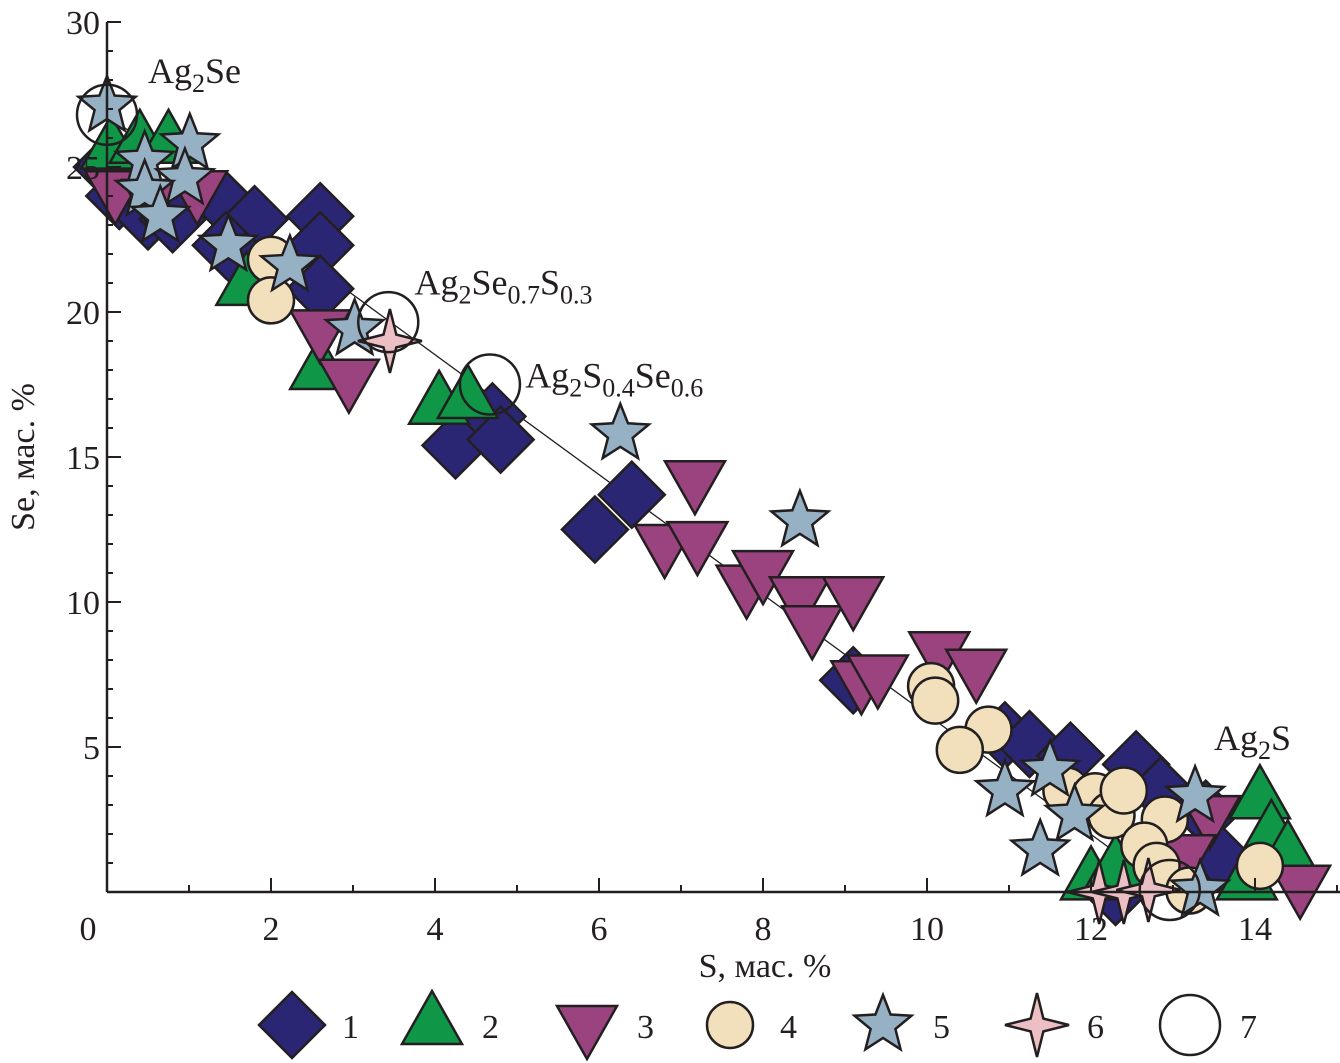  What do you see at coordinates (83, 23) in the screenshot?
I see `y-tick-label: 30` at bounding box center [83, 23].